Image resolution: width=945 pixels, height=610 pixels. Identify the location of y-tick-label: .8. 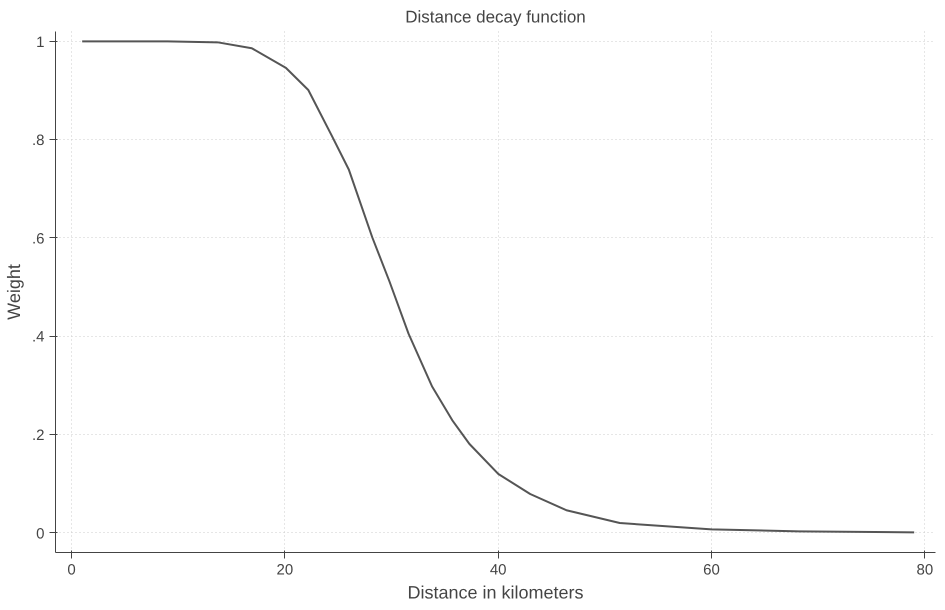
(38, 141).